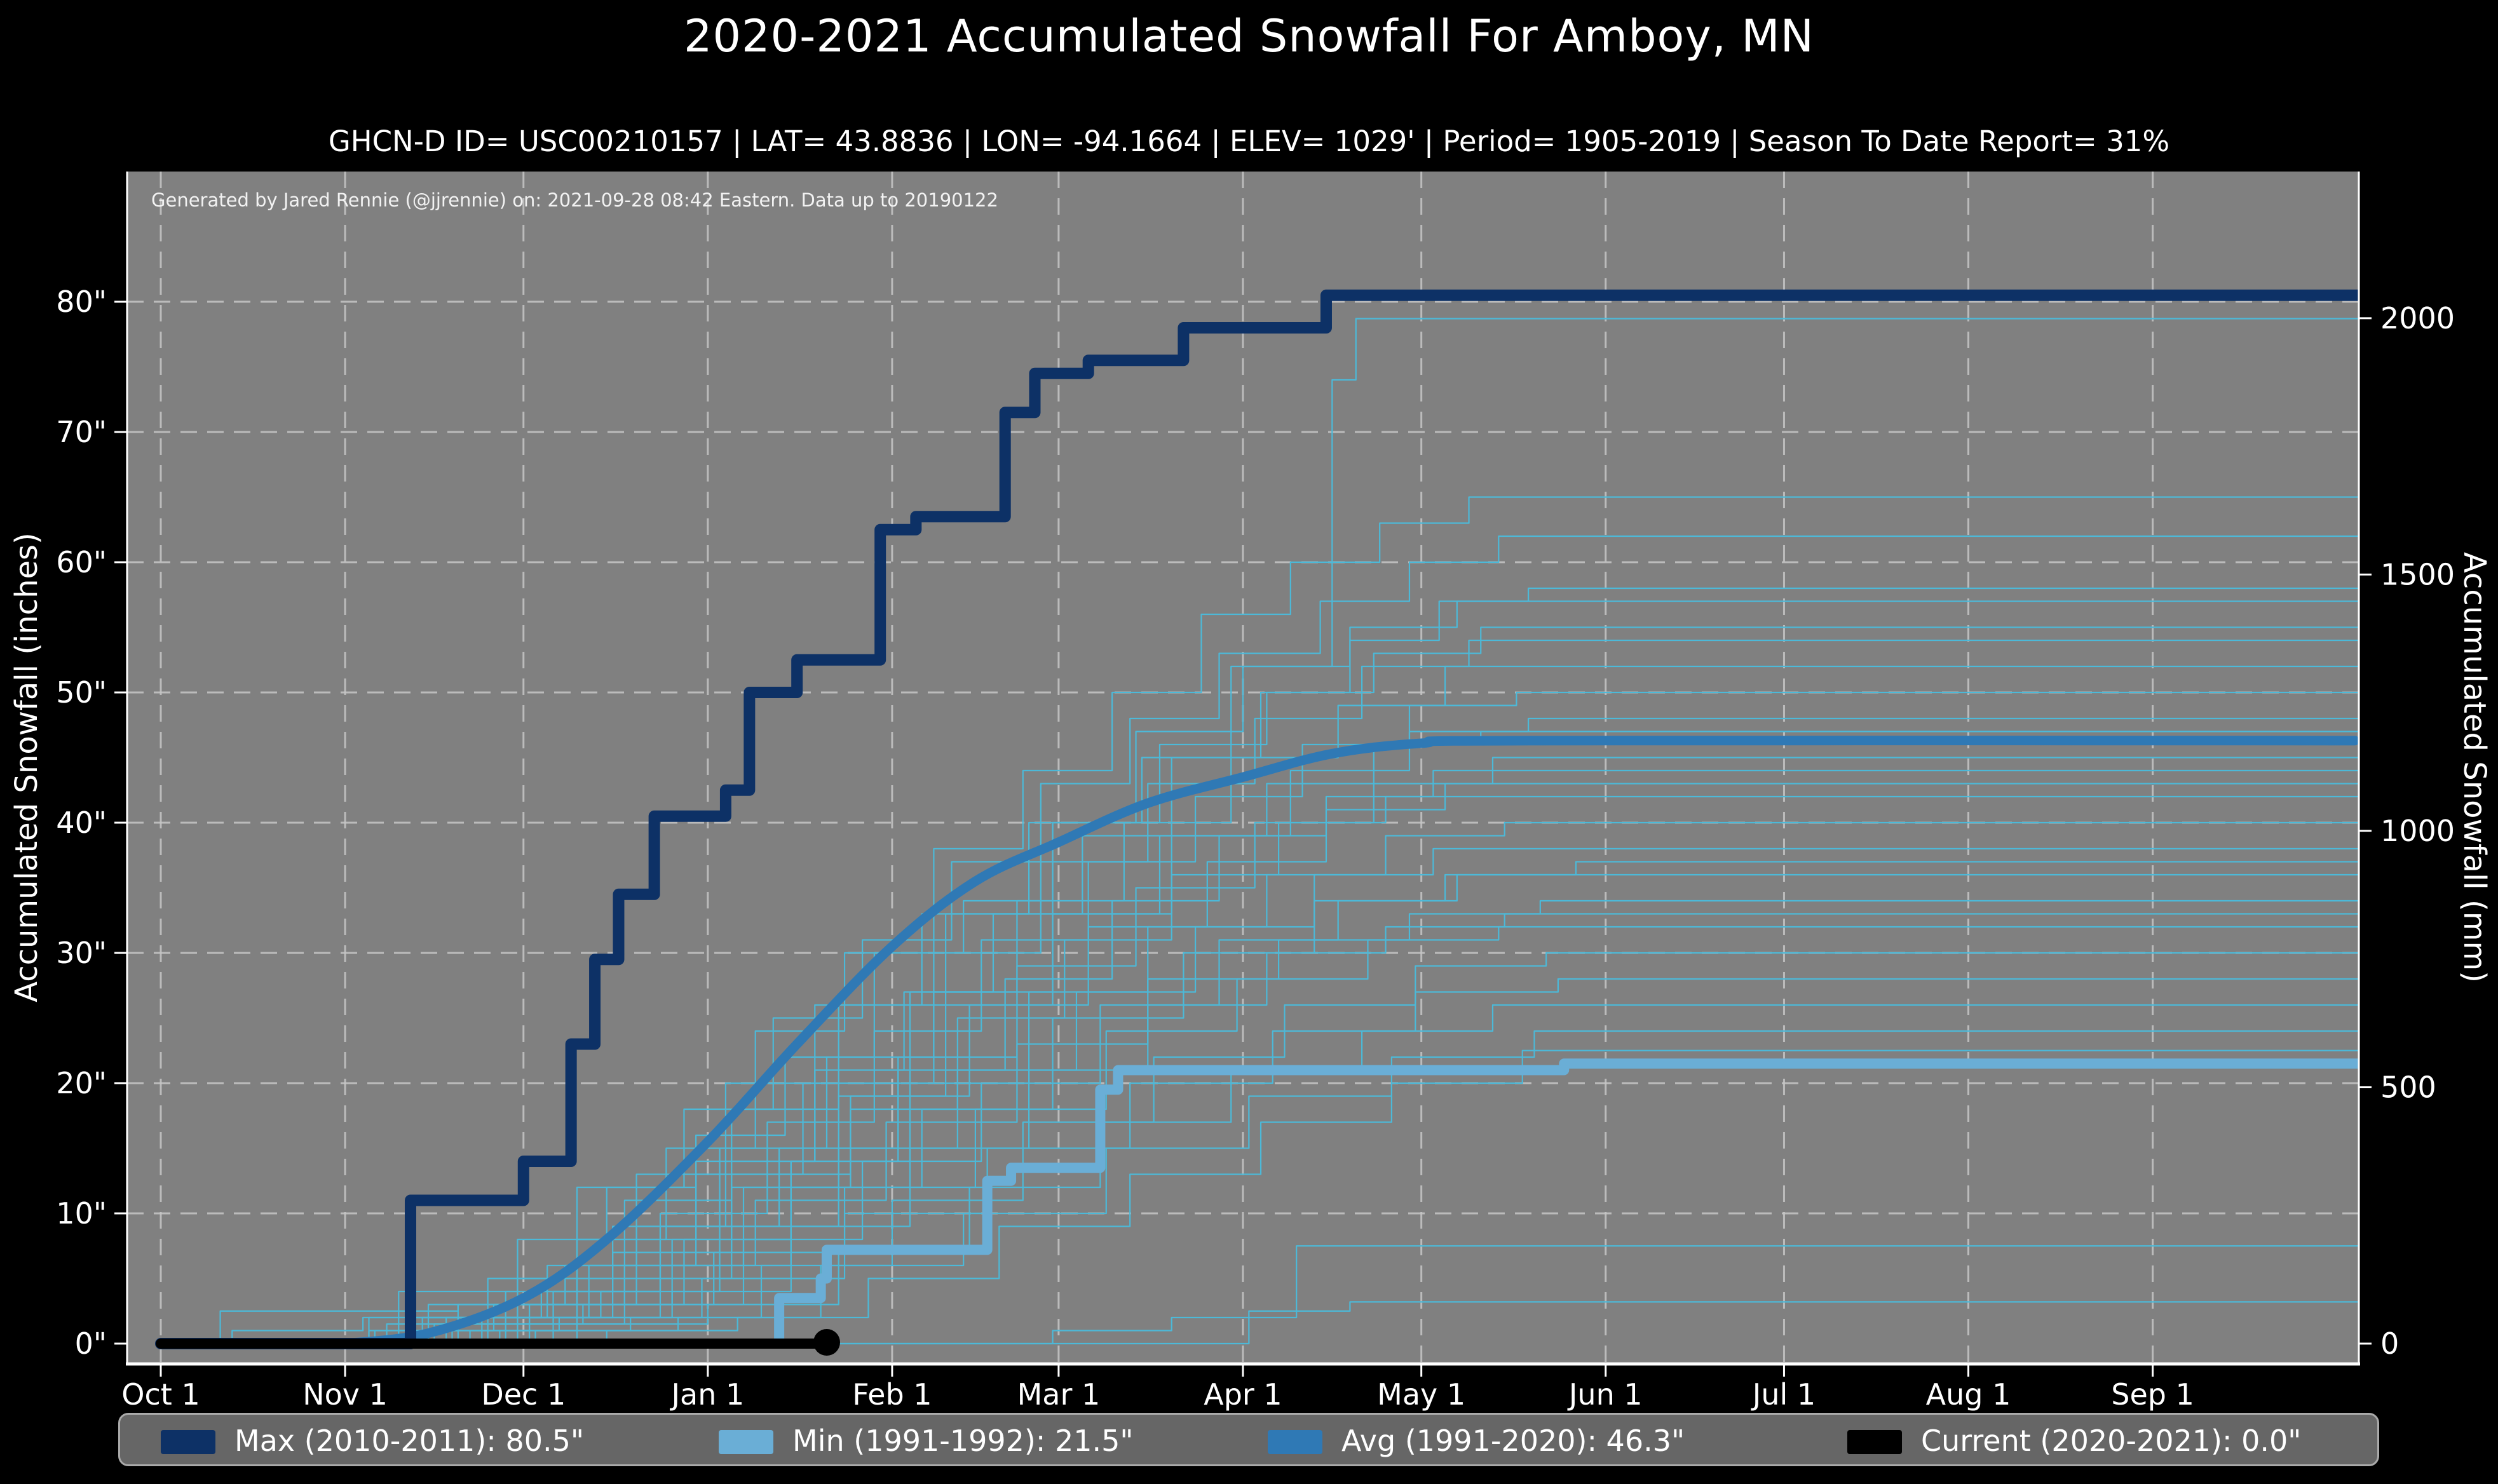  What do you see at coordinates (1968, 1394) in the screenshot?
I see `x-tick-label: Aug 1` at bounding box center [1968, 1394].